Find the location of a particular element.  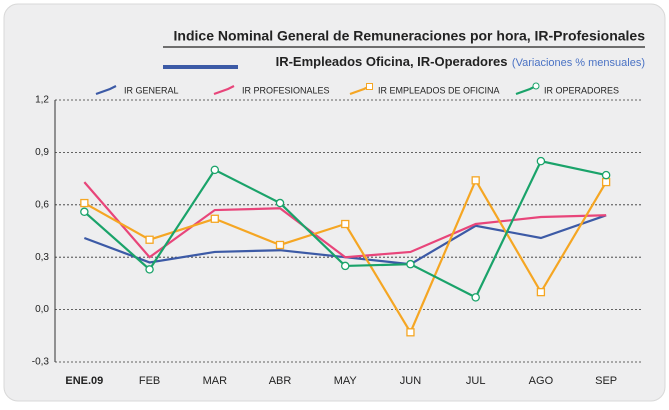

x-tick-label: JUL is located at coordinates (476, 381).